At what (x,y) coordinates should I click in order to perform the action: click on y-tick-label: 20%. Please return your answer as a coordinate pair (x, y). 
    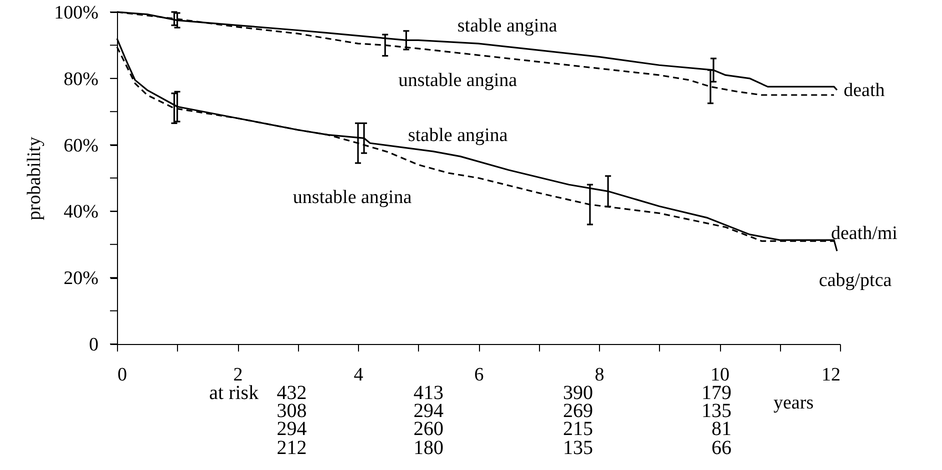
    Looking at the image, I should click on (81, 279).